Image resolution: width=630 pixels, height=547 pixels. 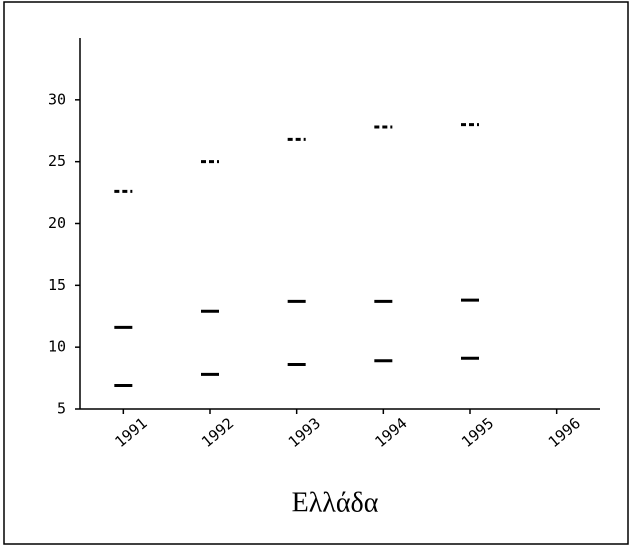 What do you see at coordinates (477, 432) in the screenshot?
I see `x-tick-label: 1995` at bounding box center [477, 432].